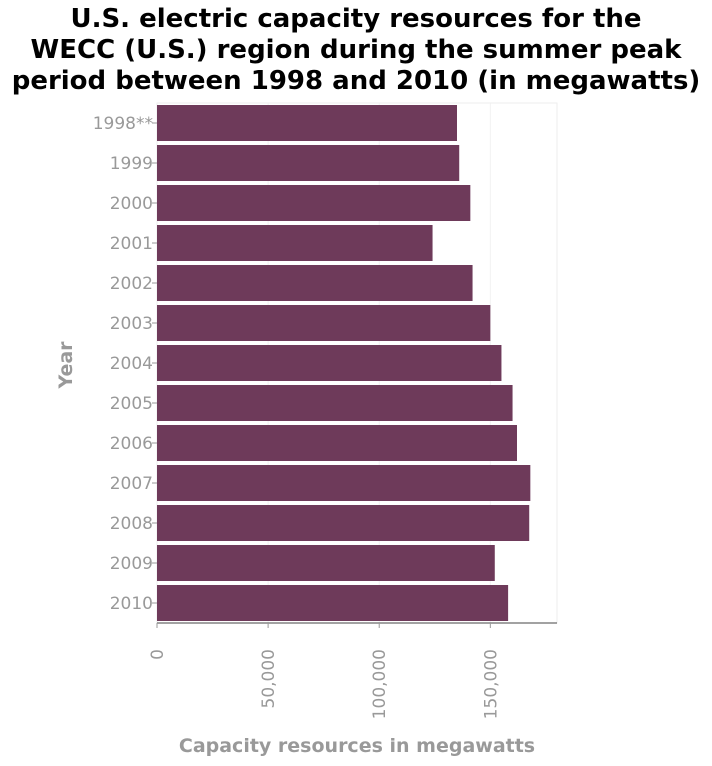  What do you see at coordinates (335, 403) in the screenshot?
I see `bar-2005` at bounding box center [335, 403].